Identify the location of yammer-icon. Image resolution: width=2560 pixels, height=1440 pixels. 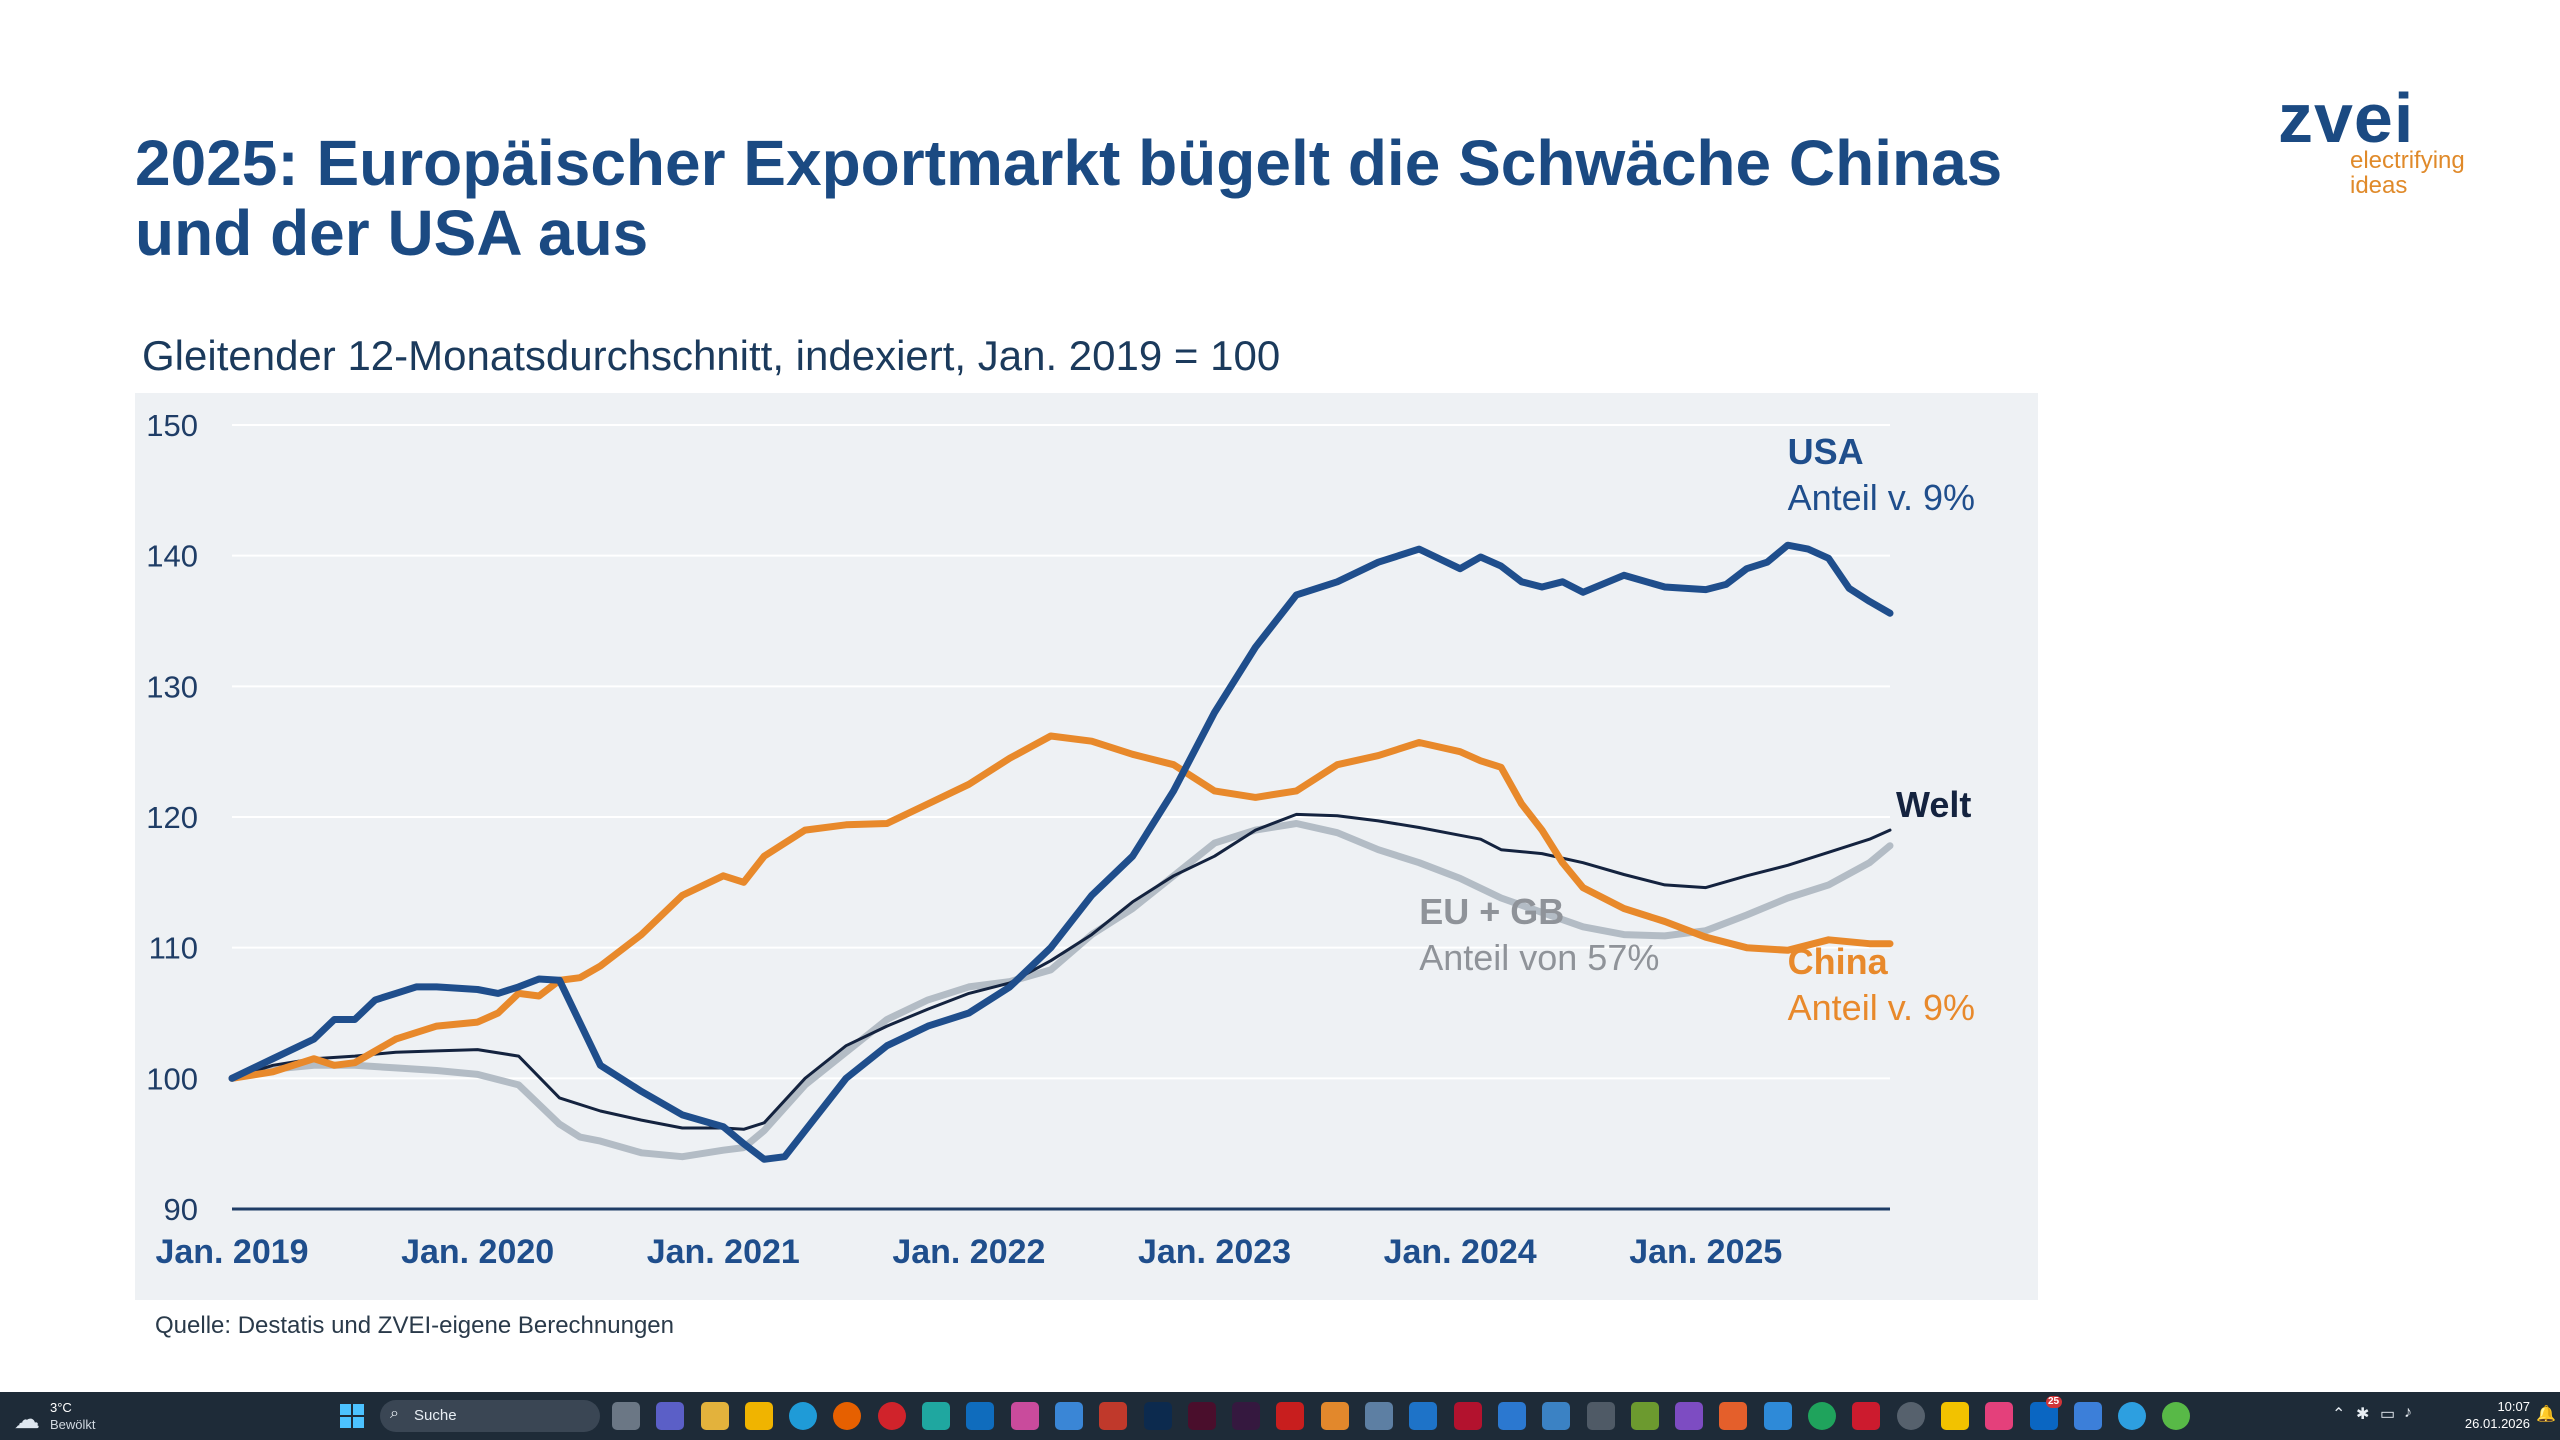
(1866, 1416).